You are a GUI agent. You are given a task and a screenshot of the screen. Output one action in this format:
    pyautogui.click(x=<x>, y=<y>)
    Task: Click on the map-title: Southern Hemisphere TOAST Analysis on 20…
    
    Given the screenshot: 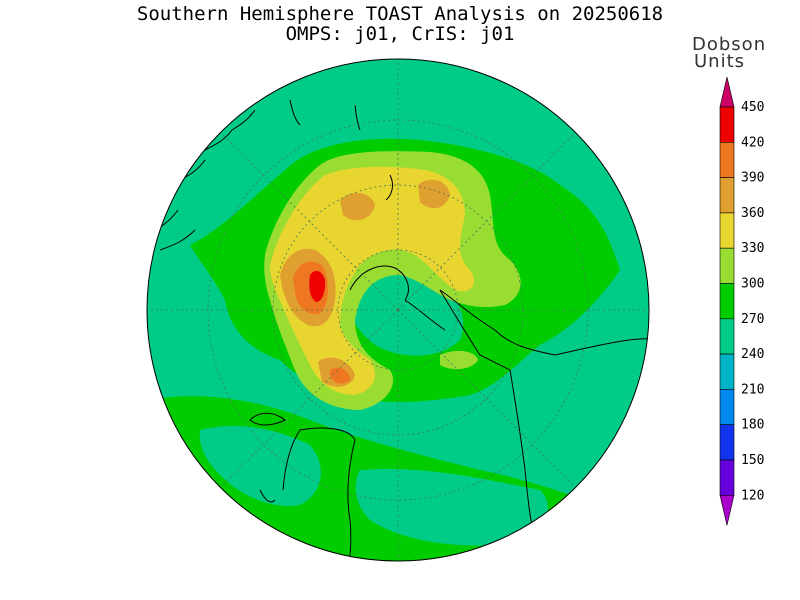 What is the action you would take?
    pyautogui.click(x=400, y=14)
    